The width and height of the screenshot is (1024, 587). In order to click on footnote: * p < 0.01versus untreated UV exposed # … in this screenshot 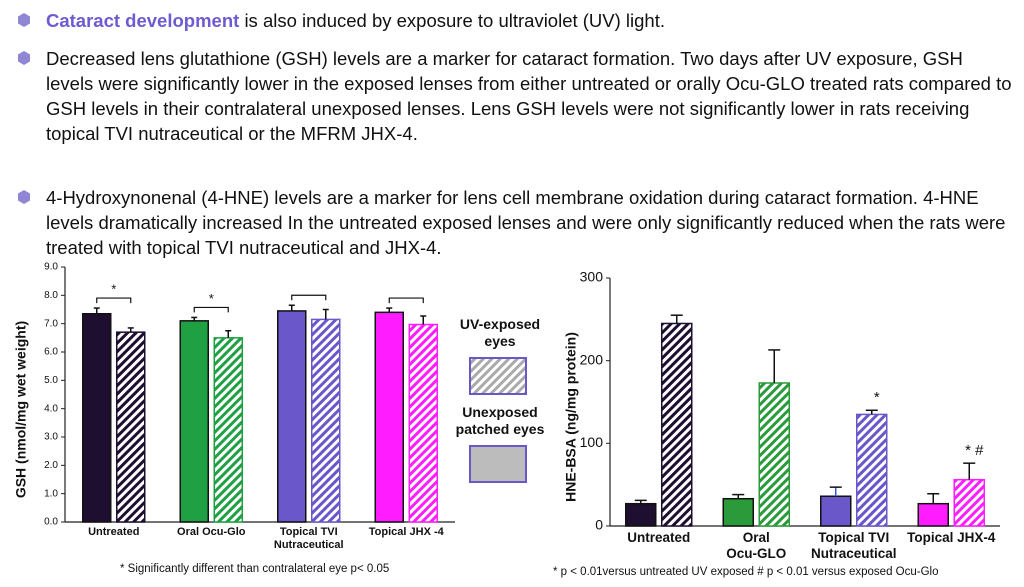, I will do `click(745, 572)`.